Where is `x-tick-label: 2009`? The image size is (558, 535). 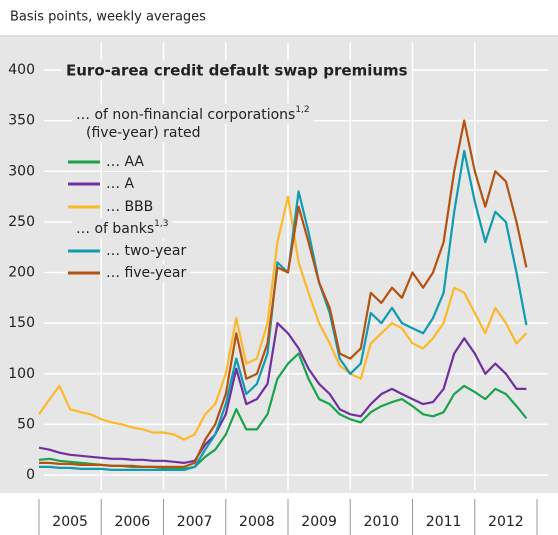
x-tick-label: 2009 is located at coordinates (319, 522).